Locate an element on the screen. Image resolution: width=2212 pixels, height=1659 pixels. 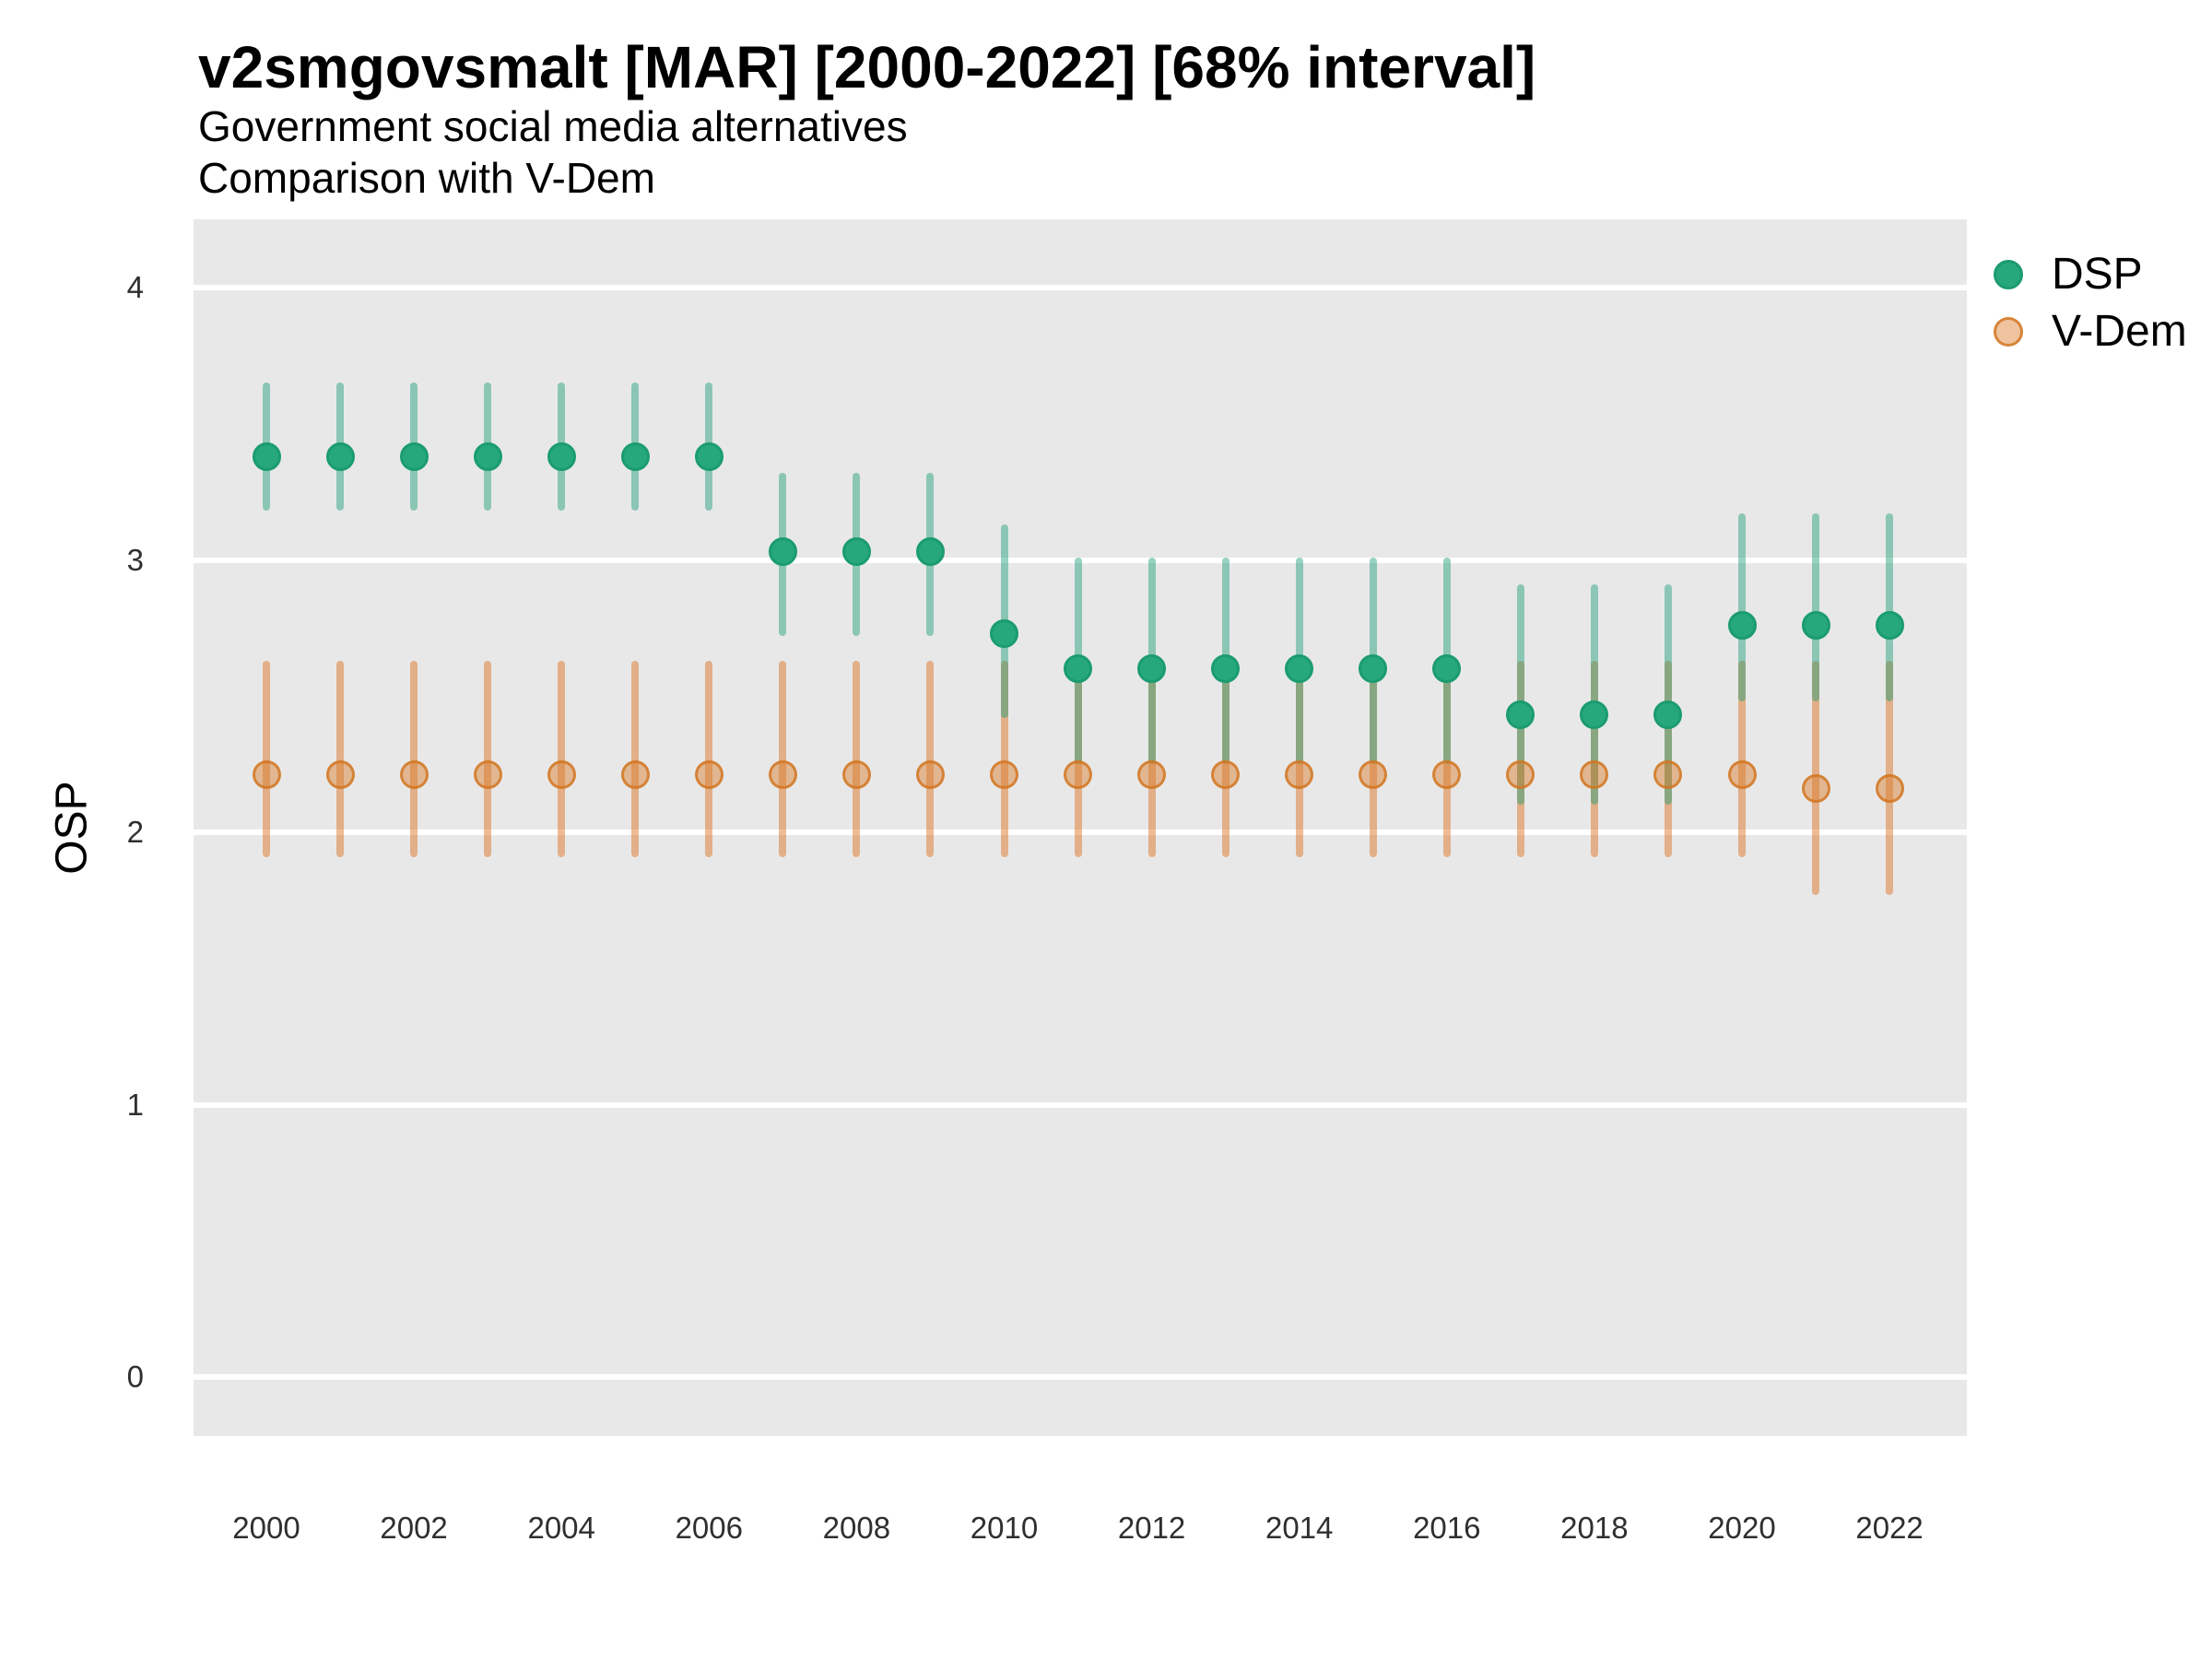
dsp-point-2017 is located at coordinates (1520, 715).